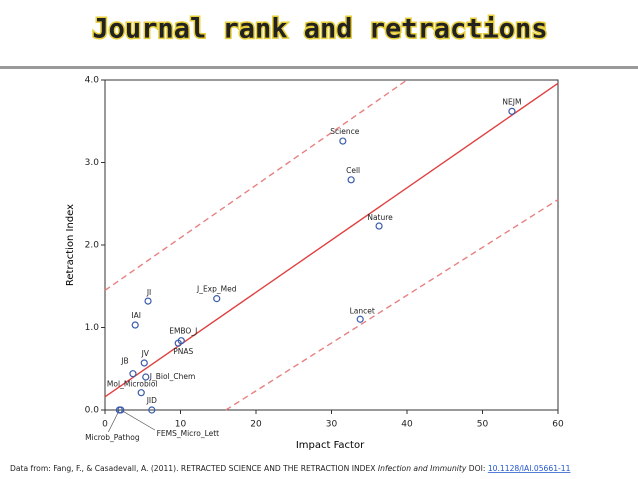 This screenshot has width=638, height=479. I want to click on point-label: JV, so click(145, 353).